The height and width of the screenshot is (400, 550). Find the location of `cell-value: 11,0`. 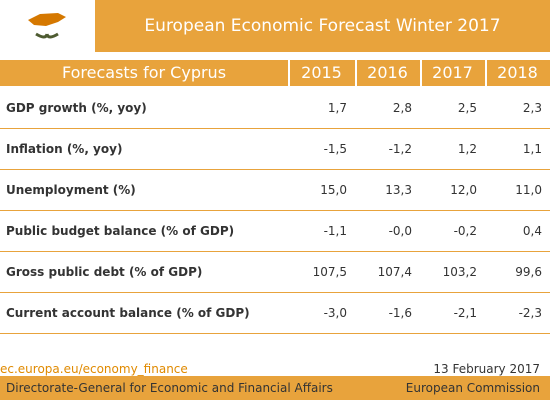

cell-value: 11,0 is located at coordinates (528, 190).